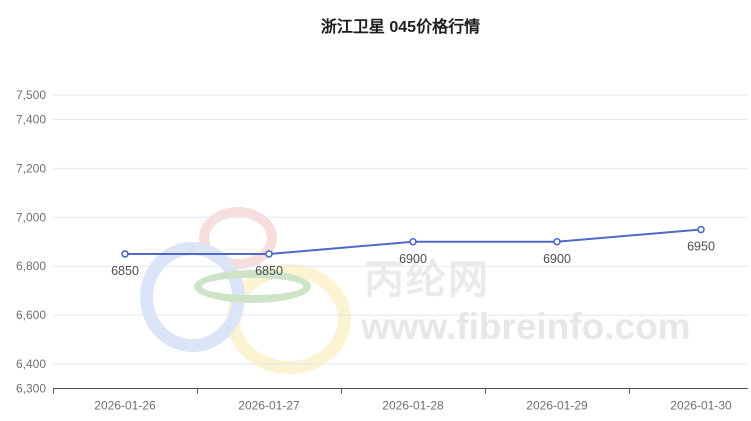 This screenshot has width=751, height=421. I want to click on y-axis-label: 6,800, so click(31, 266).